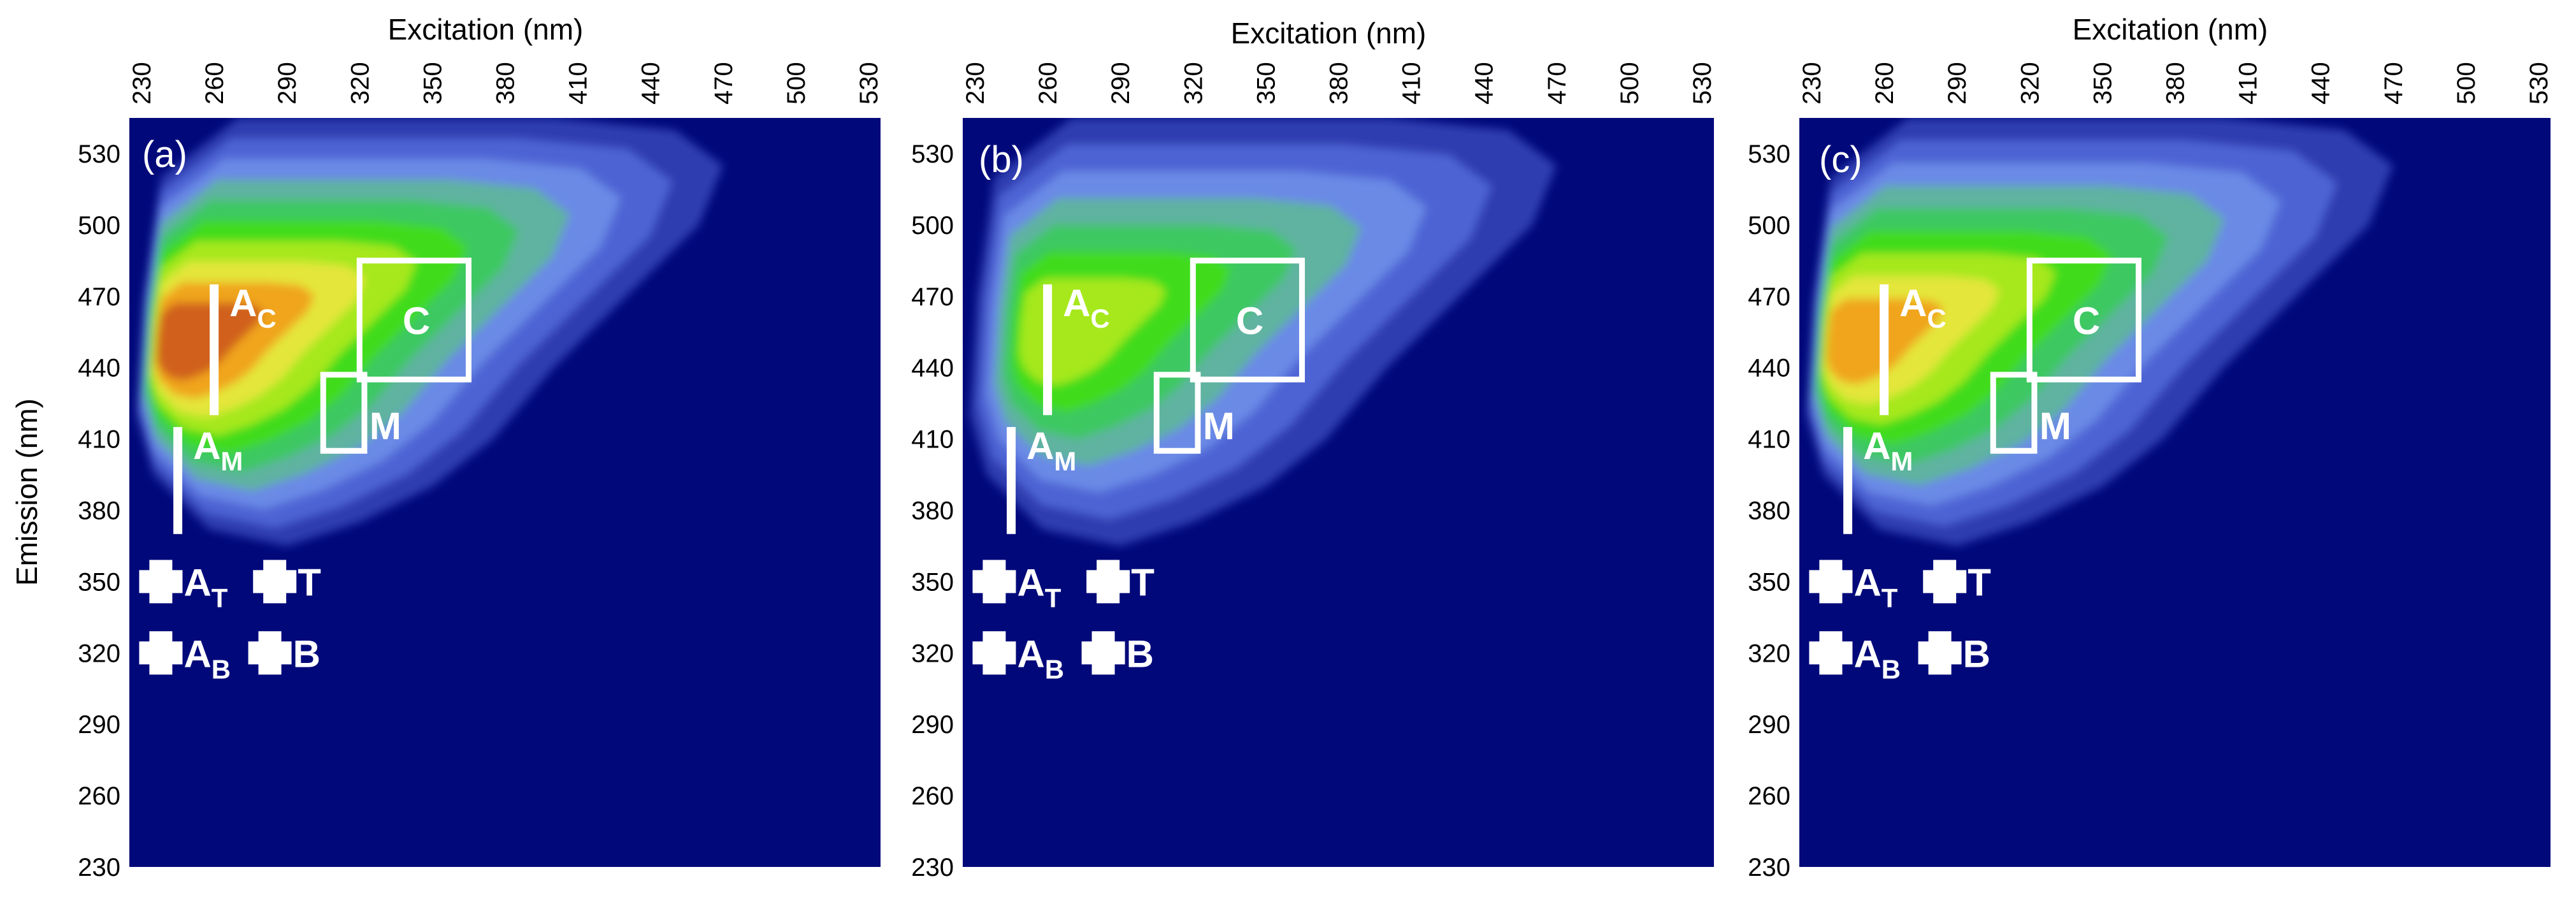 The width and height of the screenshot is (2576, 902). What do you see at coordinates (221, 669) in the screenshot?
I see `region-subscript: B` at bounding box center [221, 669].